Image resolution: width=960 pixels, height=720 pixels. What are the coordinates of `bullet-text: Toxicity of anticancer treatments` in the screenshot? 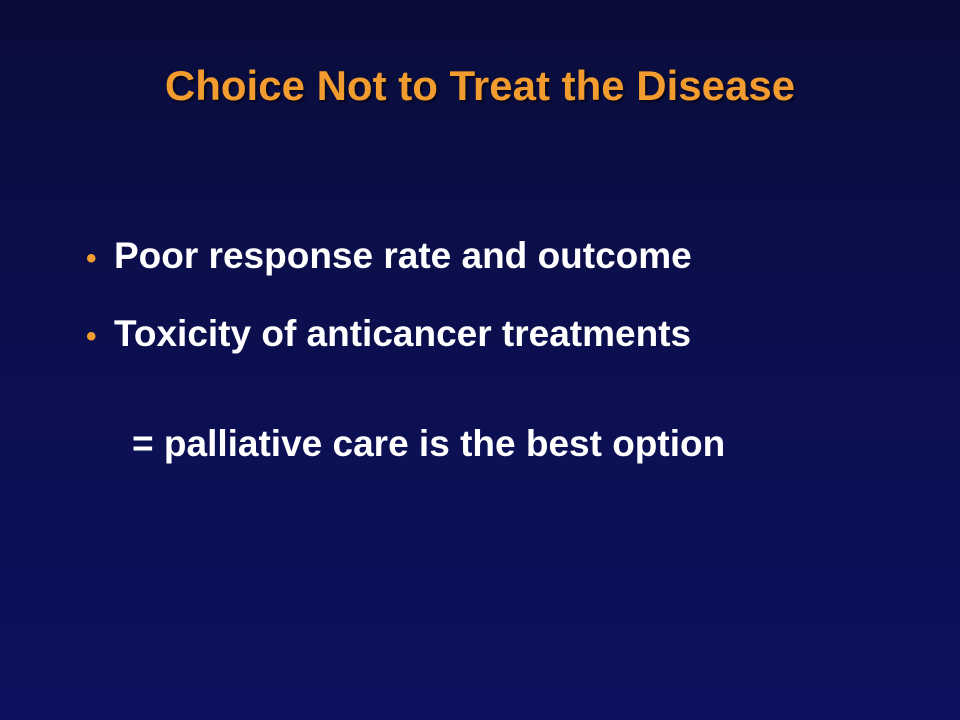 It's located at (403, 333).